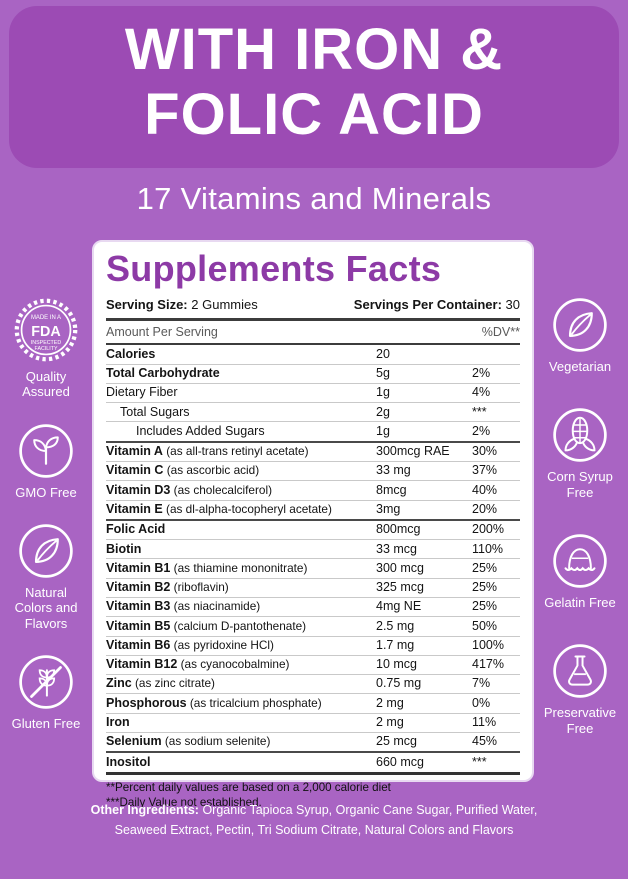  I want to click on badge-label: GMO Free, so click(46, 492).